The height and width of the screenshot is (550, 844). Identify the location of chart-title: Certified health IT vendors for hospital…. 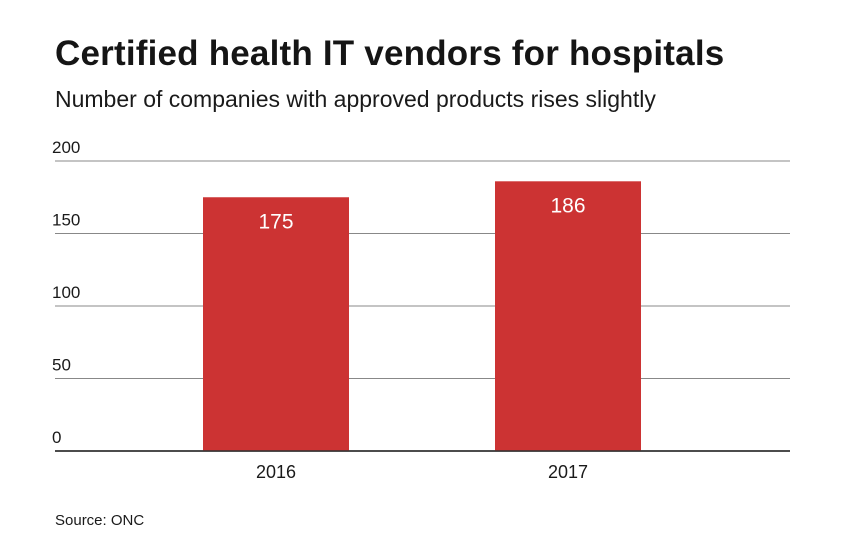
(390, 53).